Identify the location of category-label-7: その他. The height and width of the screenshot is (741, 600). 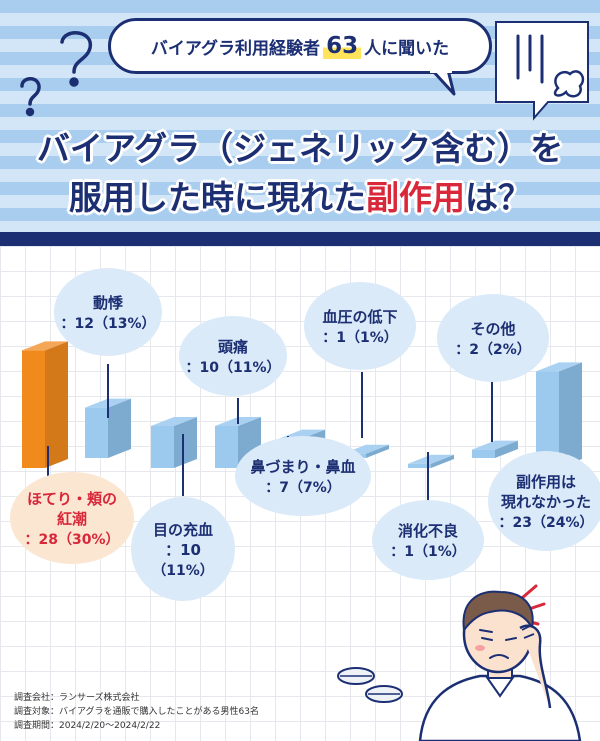
(492, 329).